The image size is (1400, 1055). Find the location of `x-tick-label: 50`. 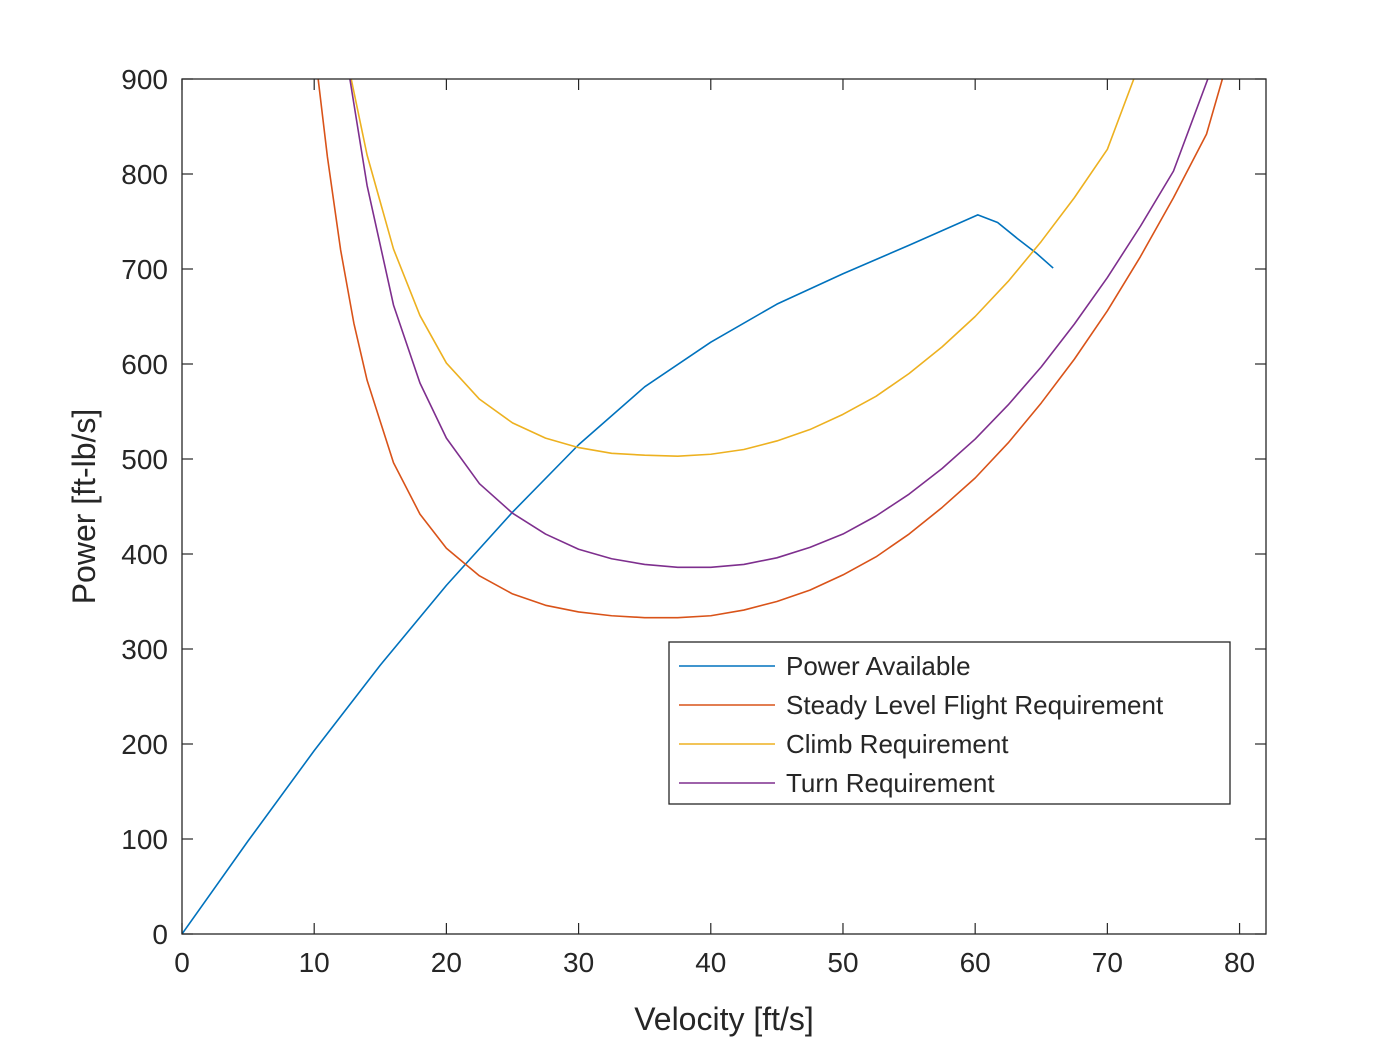

x-tick-label: 50 is located at coordinates (842, 962).